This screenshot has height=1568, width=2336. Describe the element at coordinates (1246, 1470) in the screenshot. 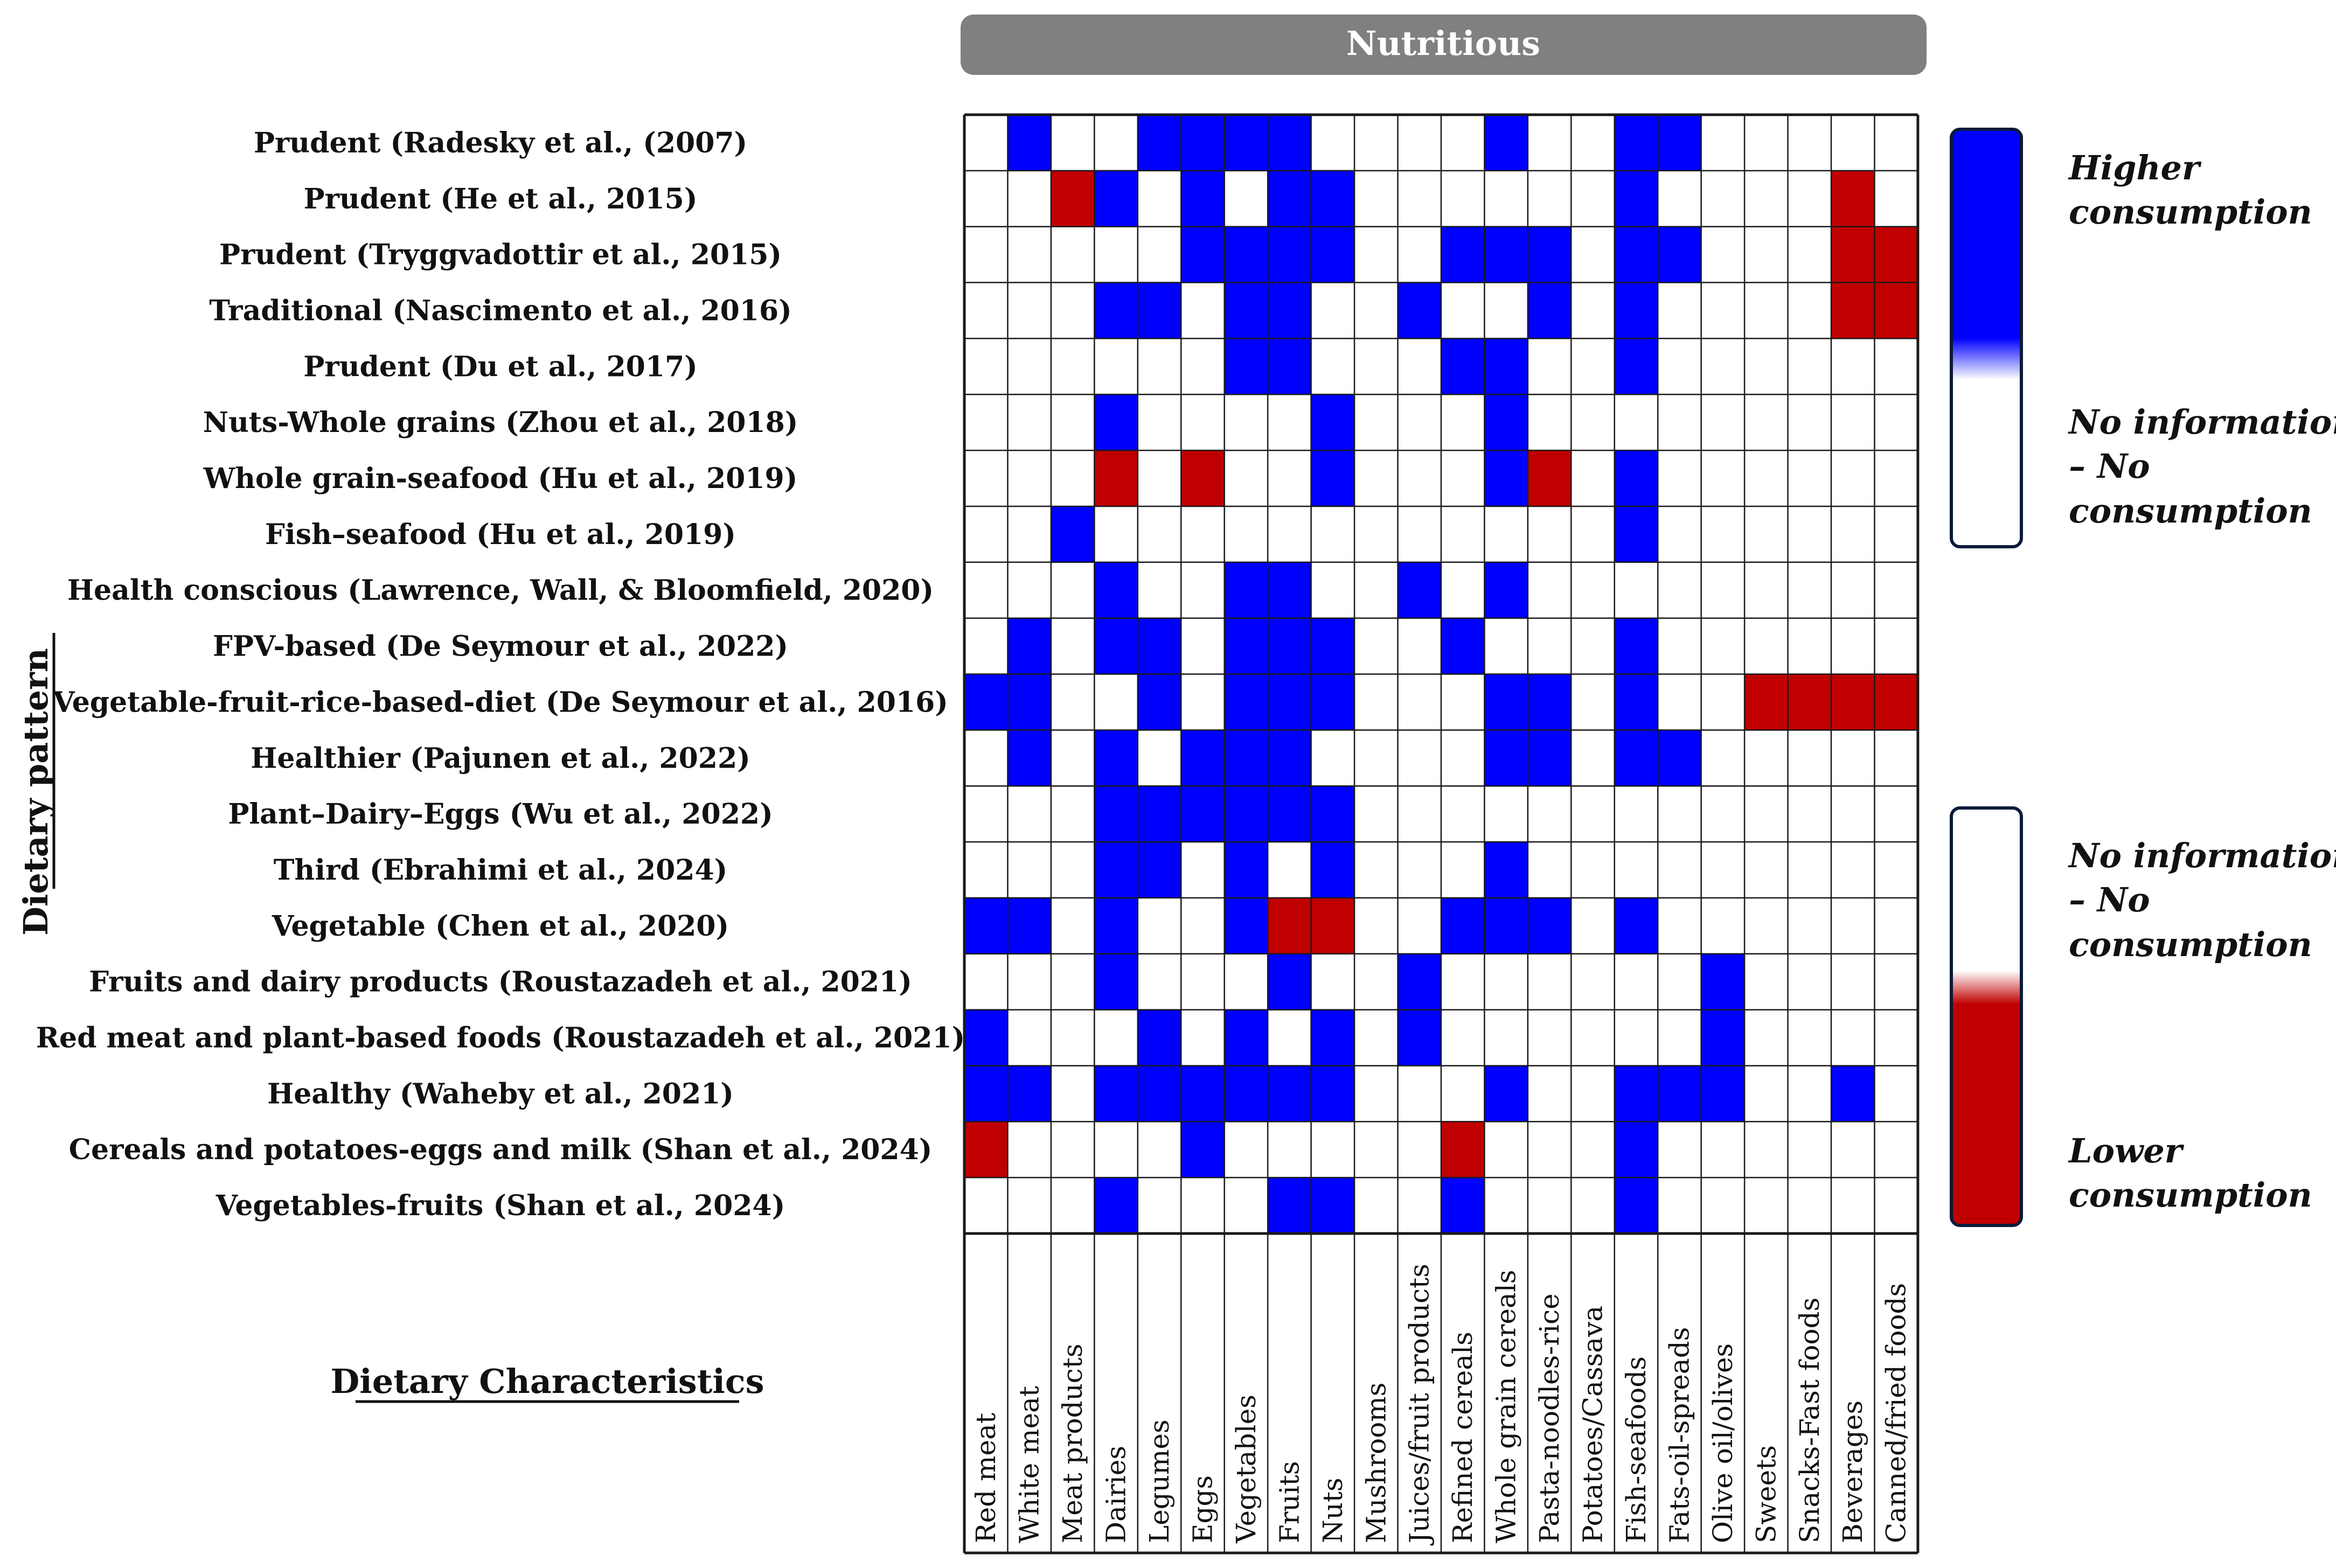

I see `column-label: Vegetables` at that location.